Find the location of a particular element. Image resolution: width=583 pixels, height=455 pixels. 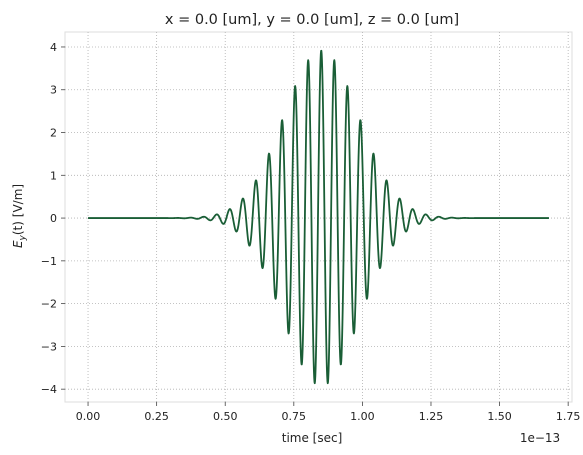

x-tick-label: 1.75 is located at coordinates (568, 416).